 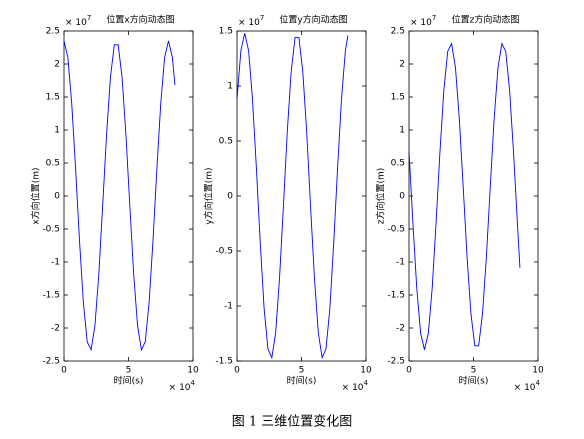 What do you see at coordinates (313, 20) in the screenshot?
I see `chart-title: 位置y方向动态图` at bounding box center [313, 20].